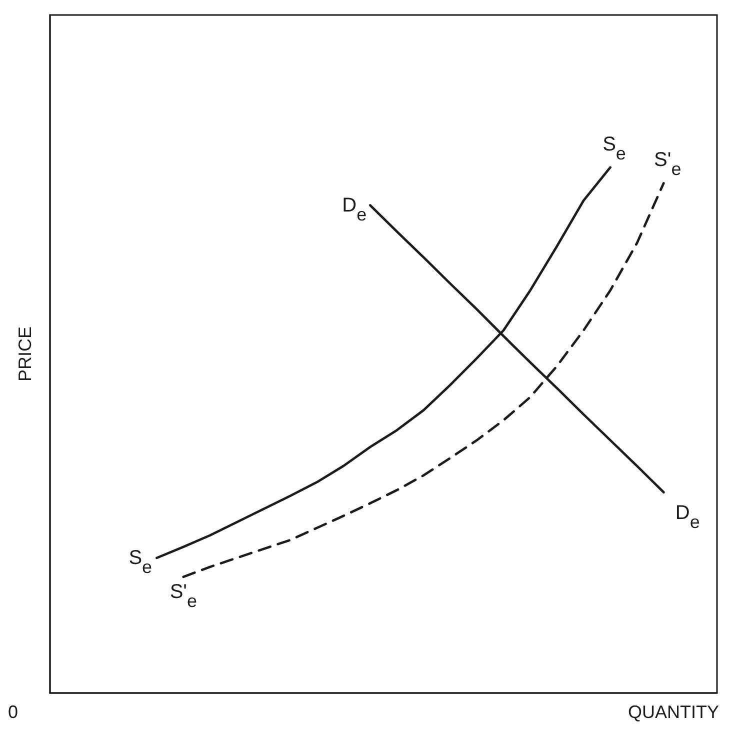 This screenshot has height=735, width=729. Describe the element at coordinates (674, 712) in the screenshot. I see `x-axis-title: QUANTITY` at that location.